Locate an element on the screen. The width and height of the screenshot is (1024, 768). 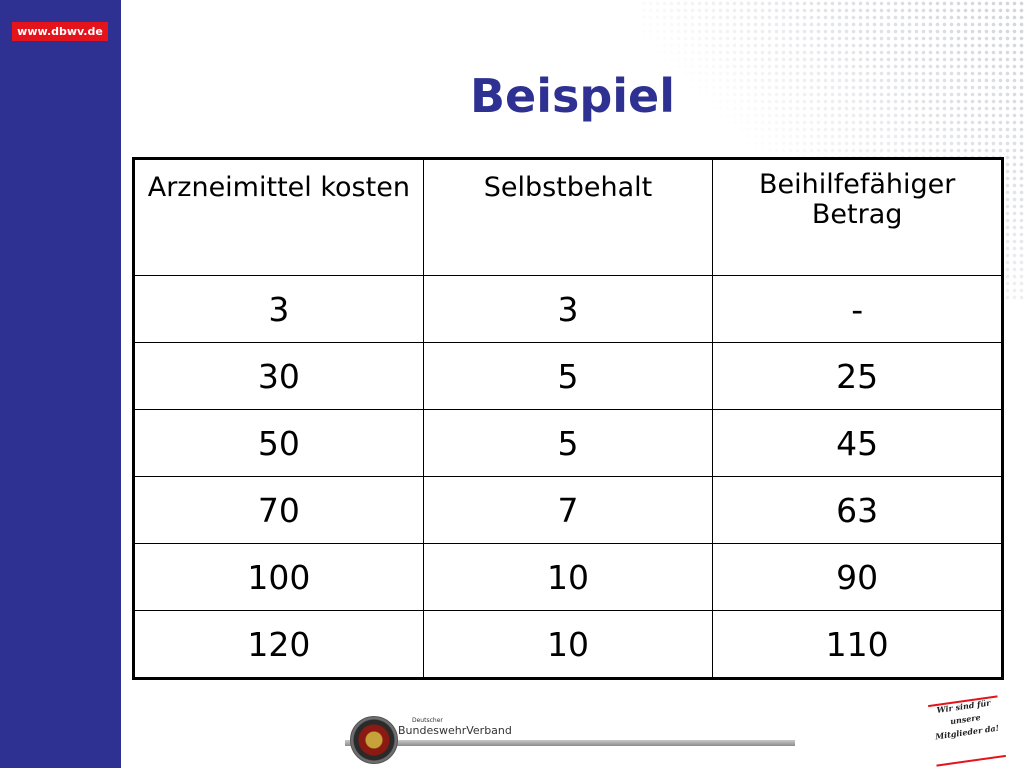
table-cell: - is located at coordinates (857, 309).